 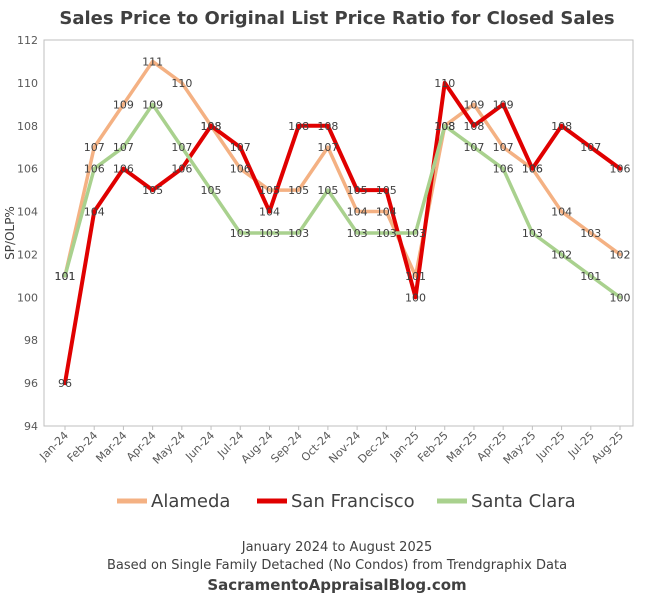 I want to click on x-tick-label: Mar-25, so click(x=462, y=447).